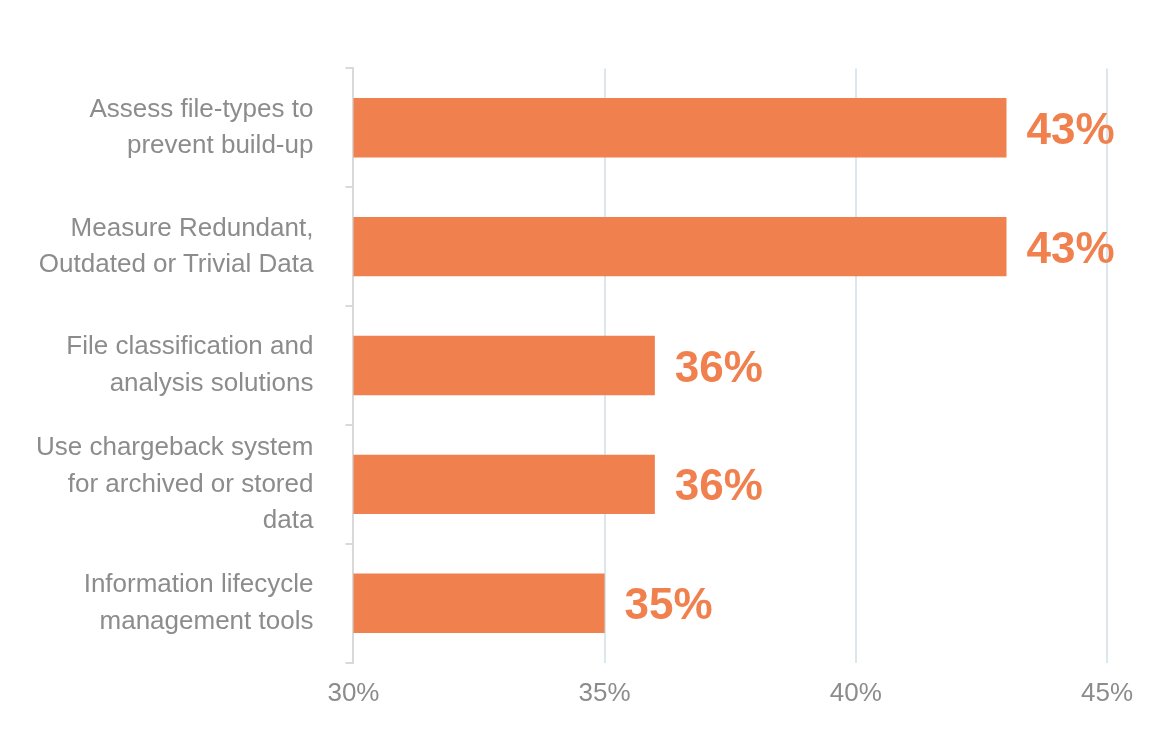 The width and height of the screenshot is (1149, 731). I want to click on data-label: 35%, so click(668, 604).